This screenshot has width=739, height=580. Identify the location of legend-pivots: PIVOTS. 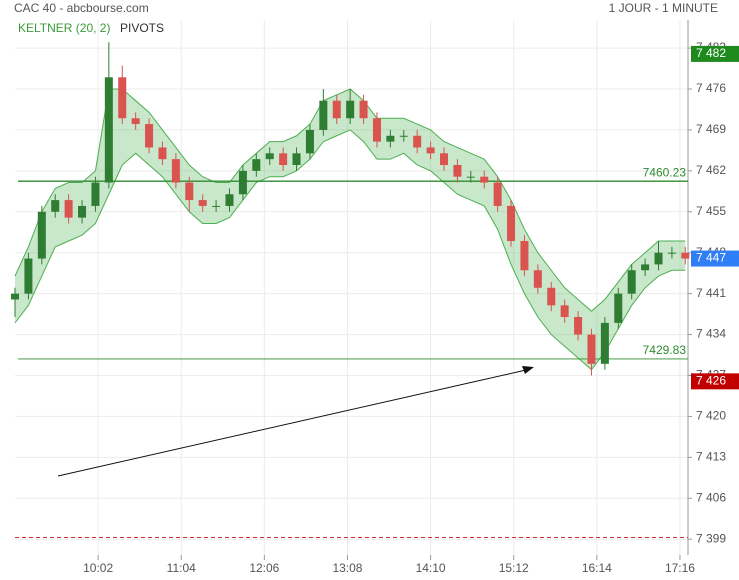
(142, 28).